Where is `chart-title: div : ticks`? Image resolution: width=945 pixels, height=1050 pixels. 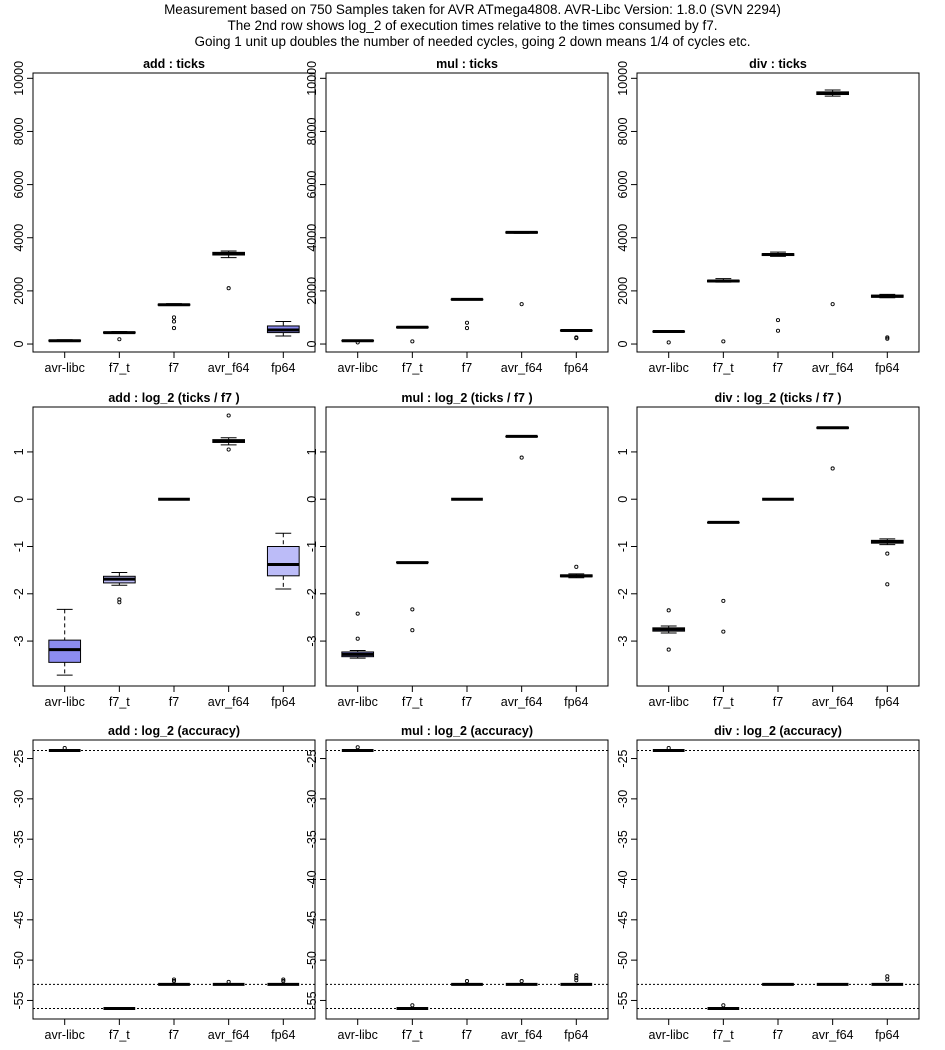
chart-title: div : ticks is located at coordinates (778, 64).